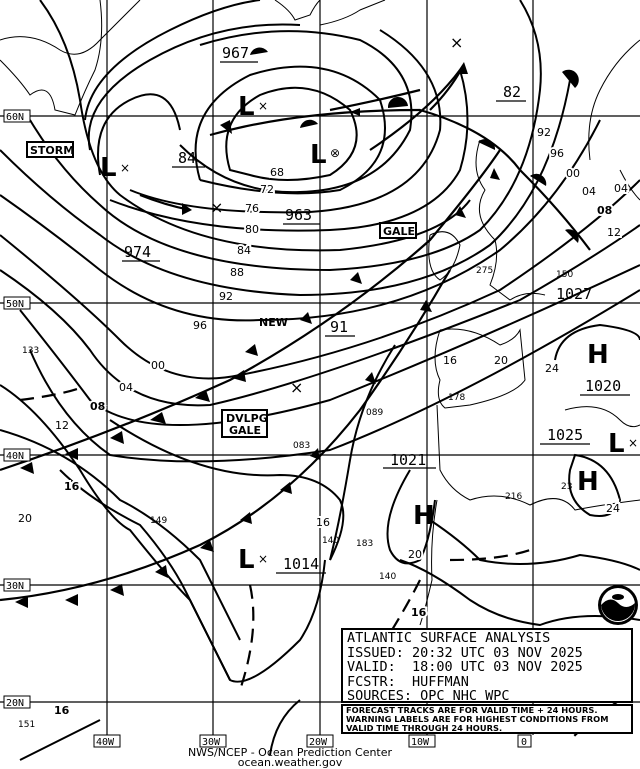 This screenshot has width=640, height=769. Describe the element at coordinates (247, 418) in the screenshot. I see `developing-warning: DVLPG` at that location.